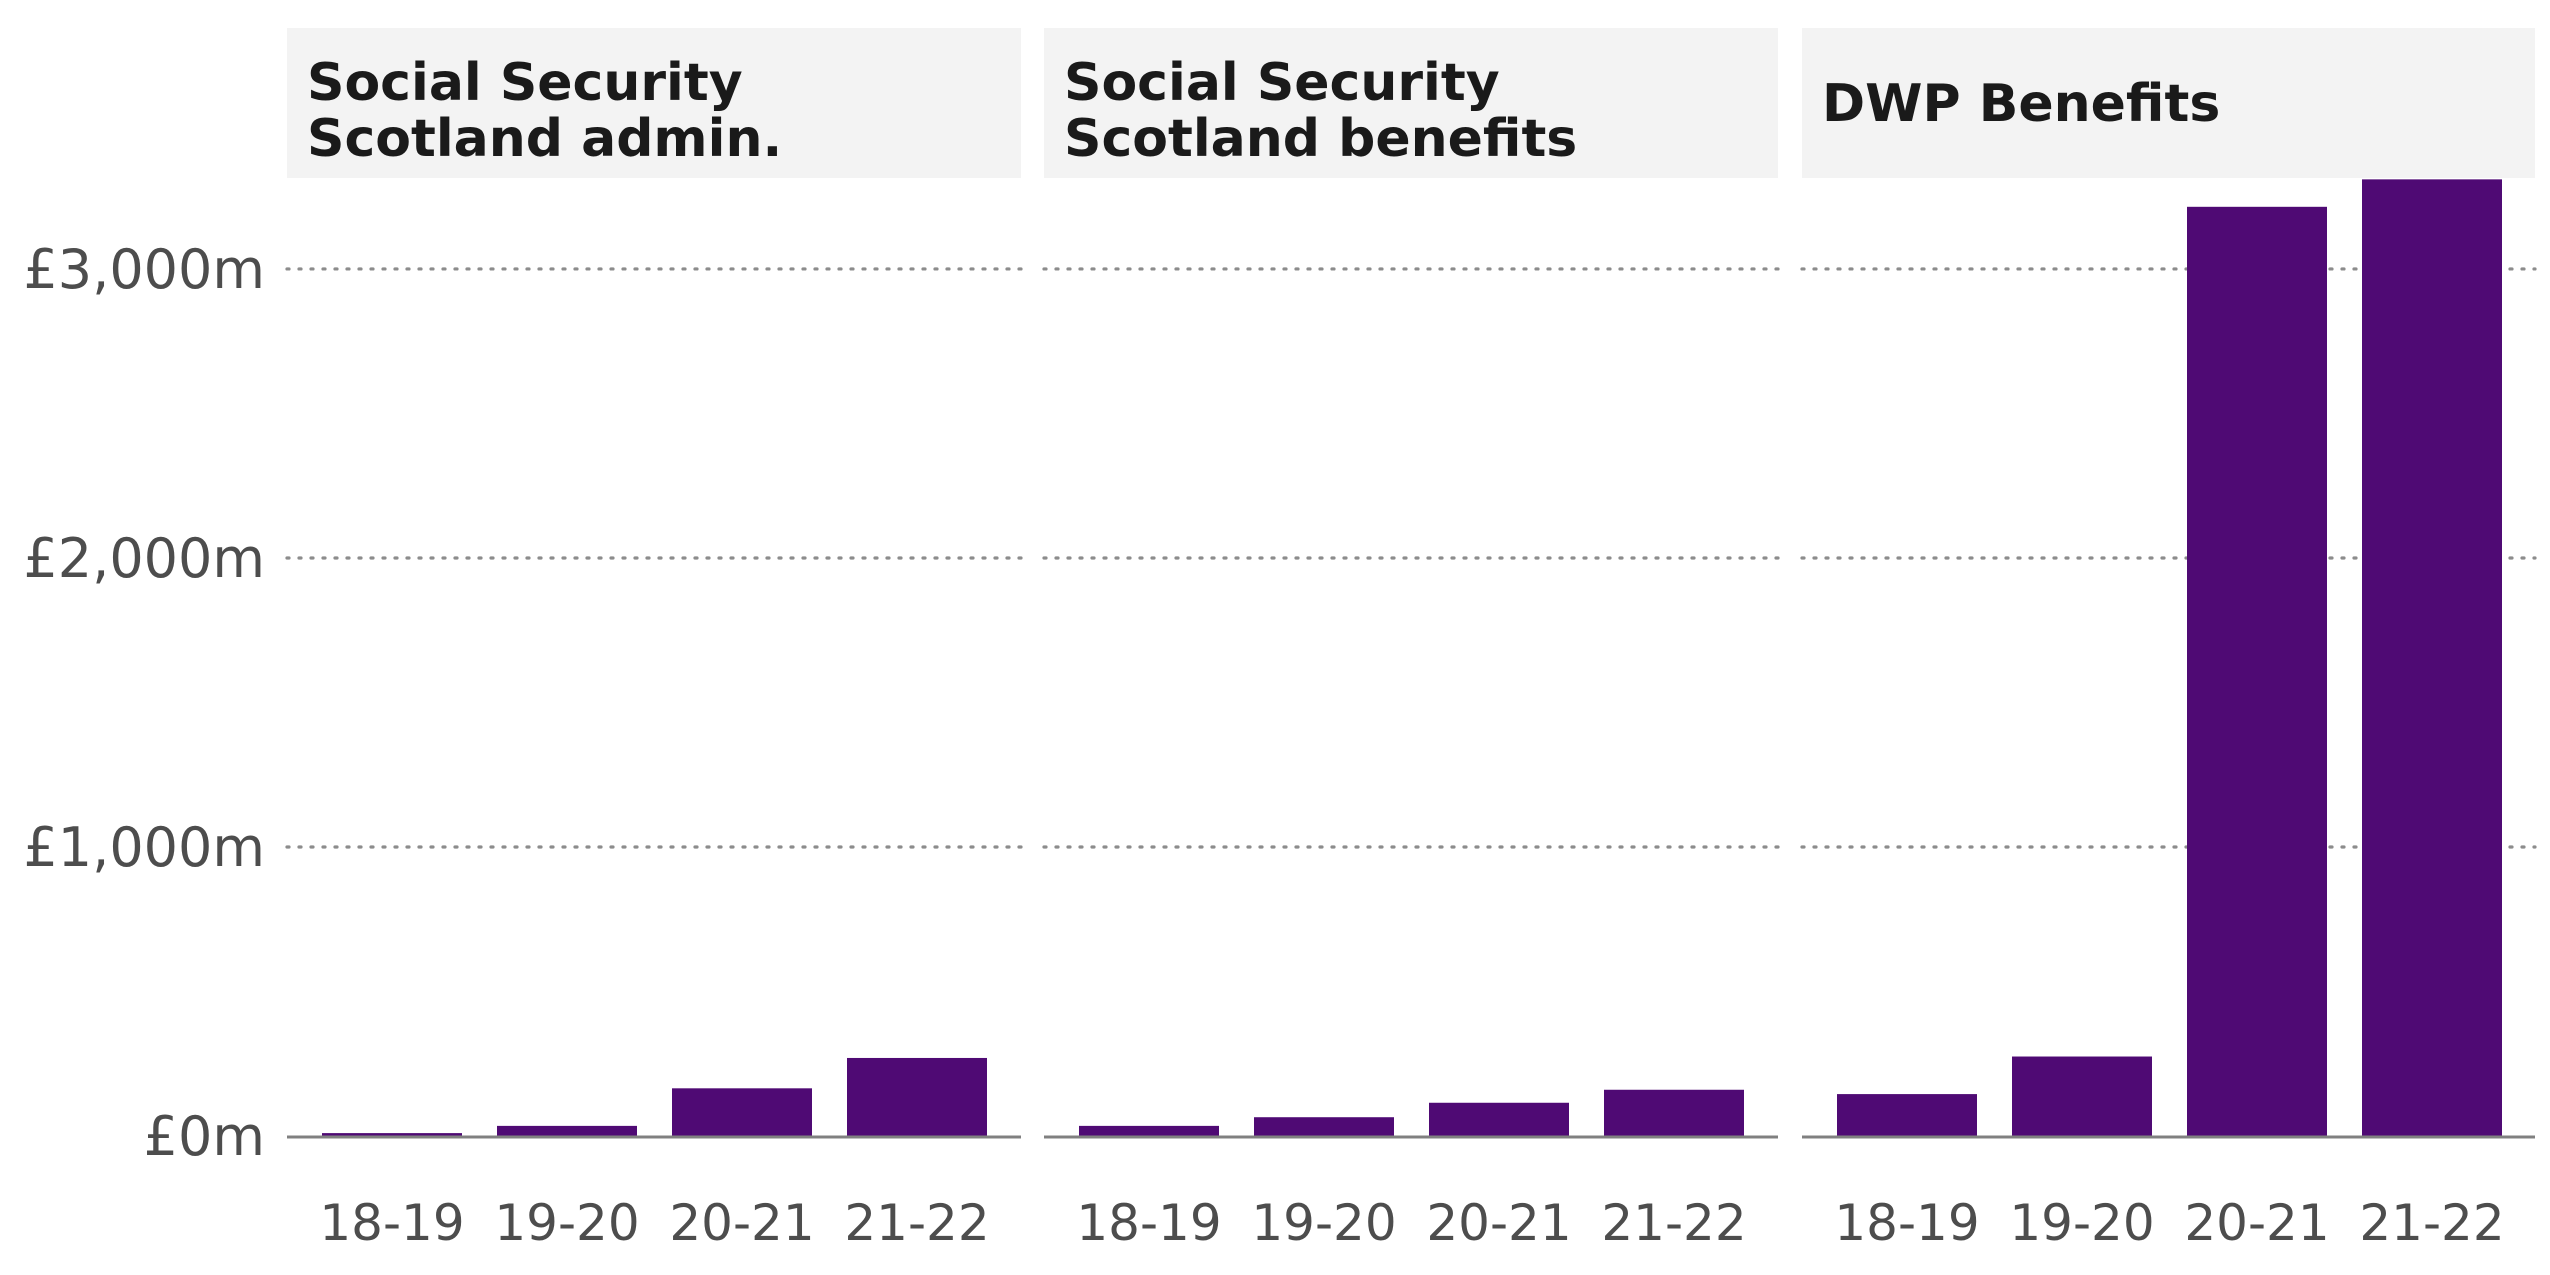  What do you see at coordinates (144, 269) in the screenshot?
I see `y-tick-label: £3,000m` at bounding box center [144, 269].